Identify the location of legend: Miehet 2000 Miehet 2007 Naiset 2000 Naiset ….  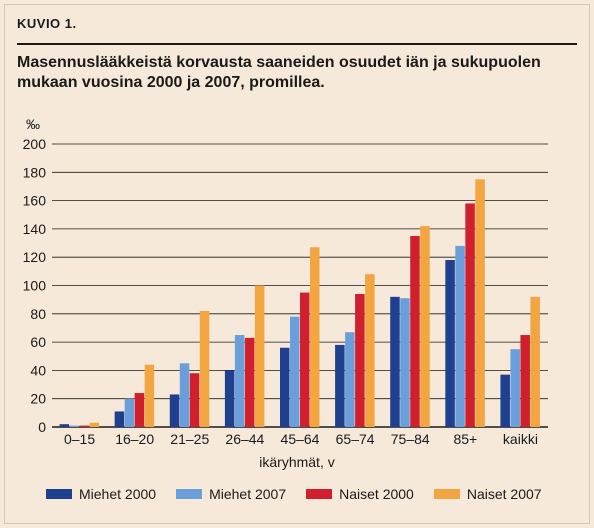
(294, 494).